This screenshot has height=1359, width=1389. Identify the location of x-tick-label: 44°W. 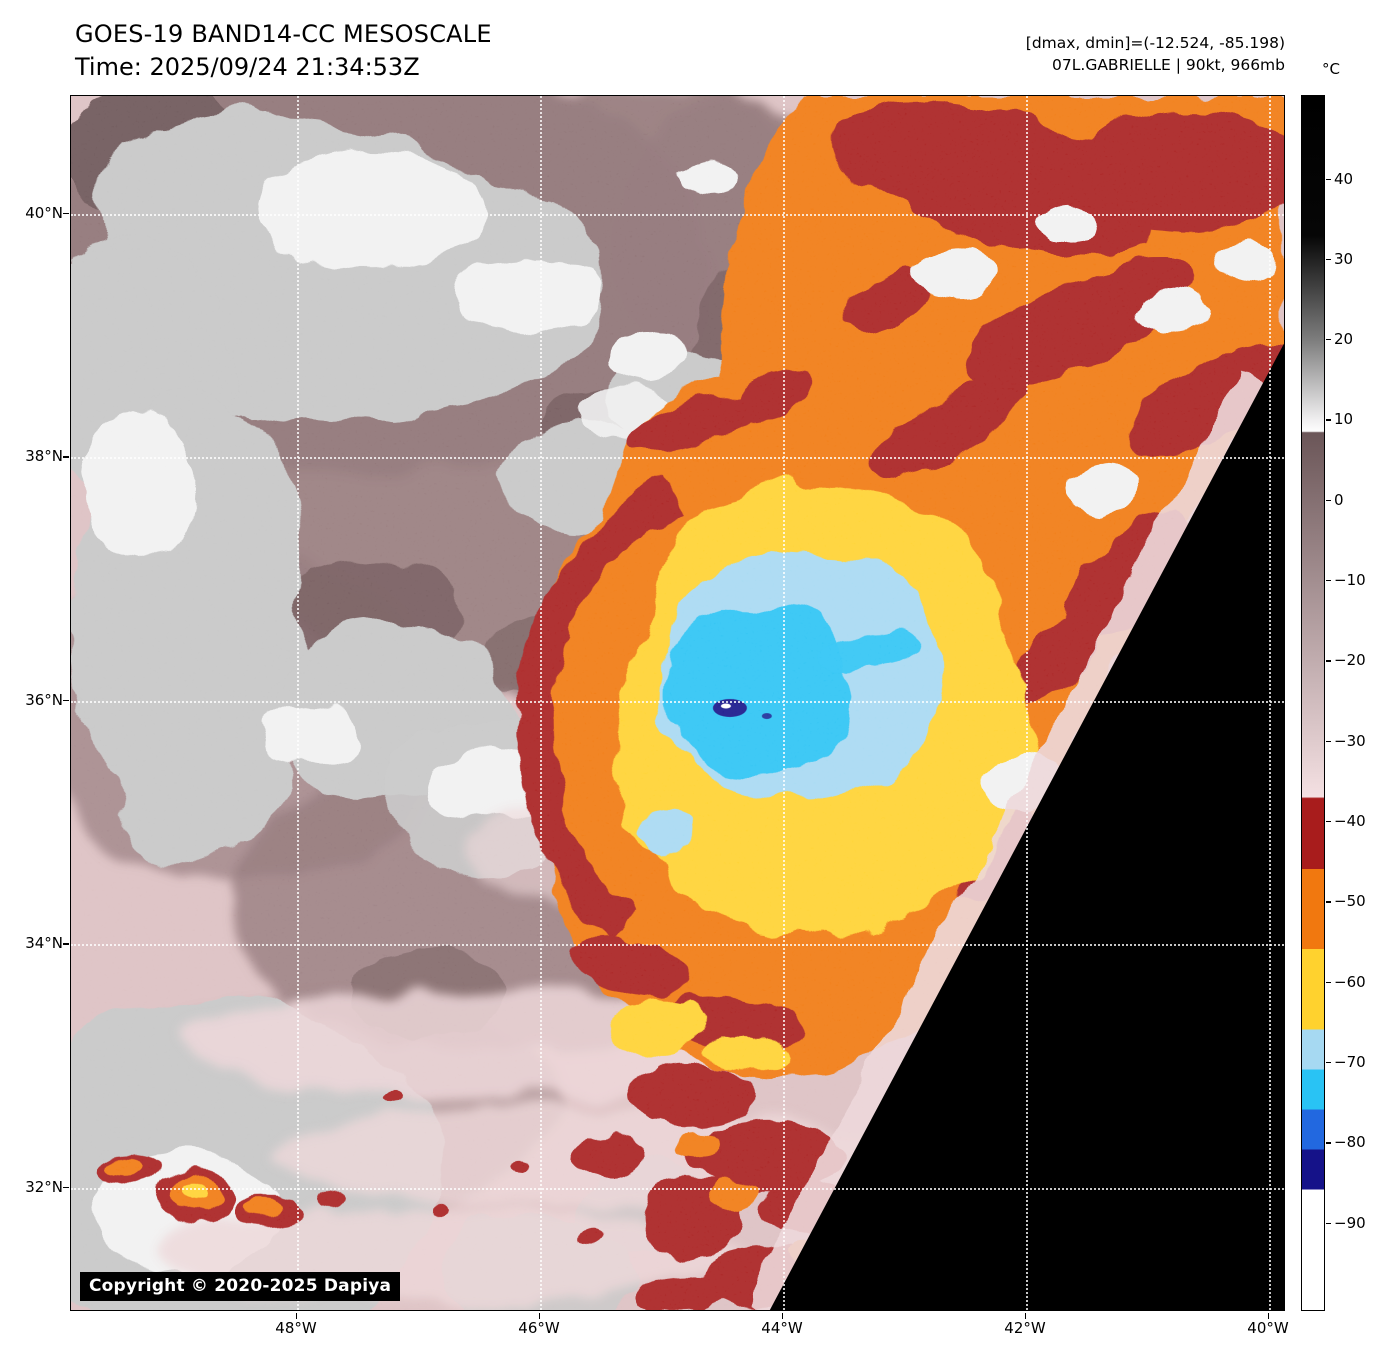
(782, 1328).